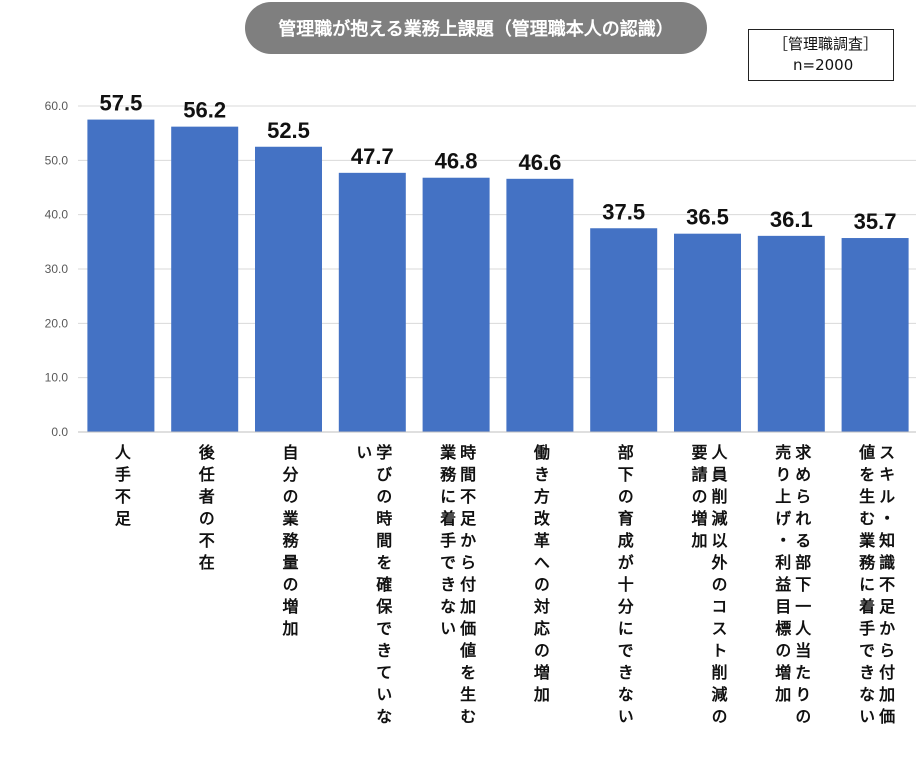  Describe the element at coordinates (120, 103) in the screenshot. I see `data-label: 57.5` at that location.